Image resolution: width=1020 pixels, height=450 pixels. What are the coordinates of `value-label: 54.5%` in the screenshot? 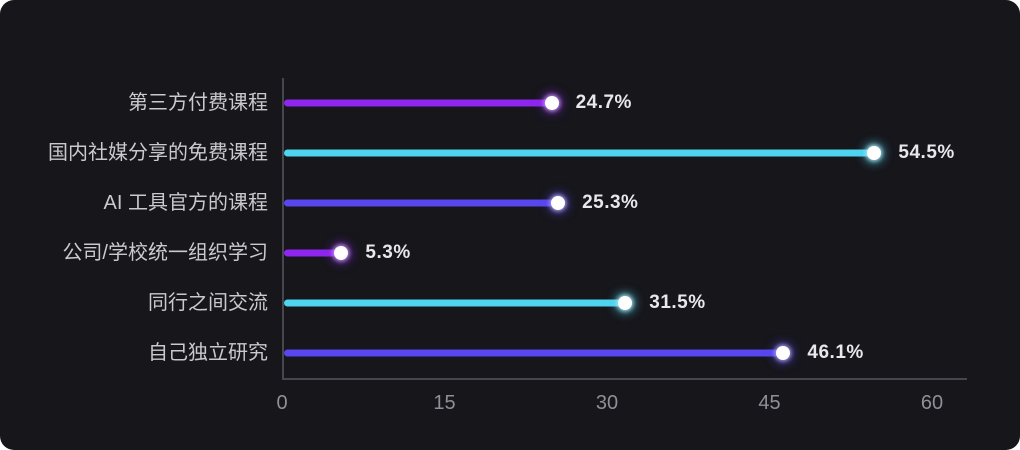 It's located at (926, 152).